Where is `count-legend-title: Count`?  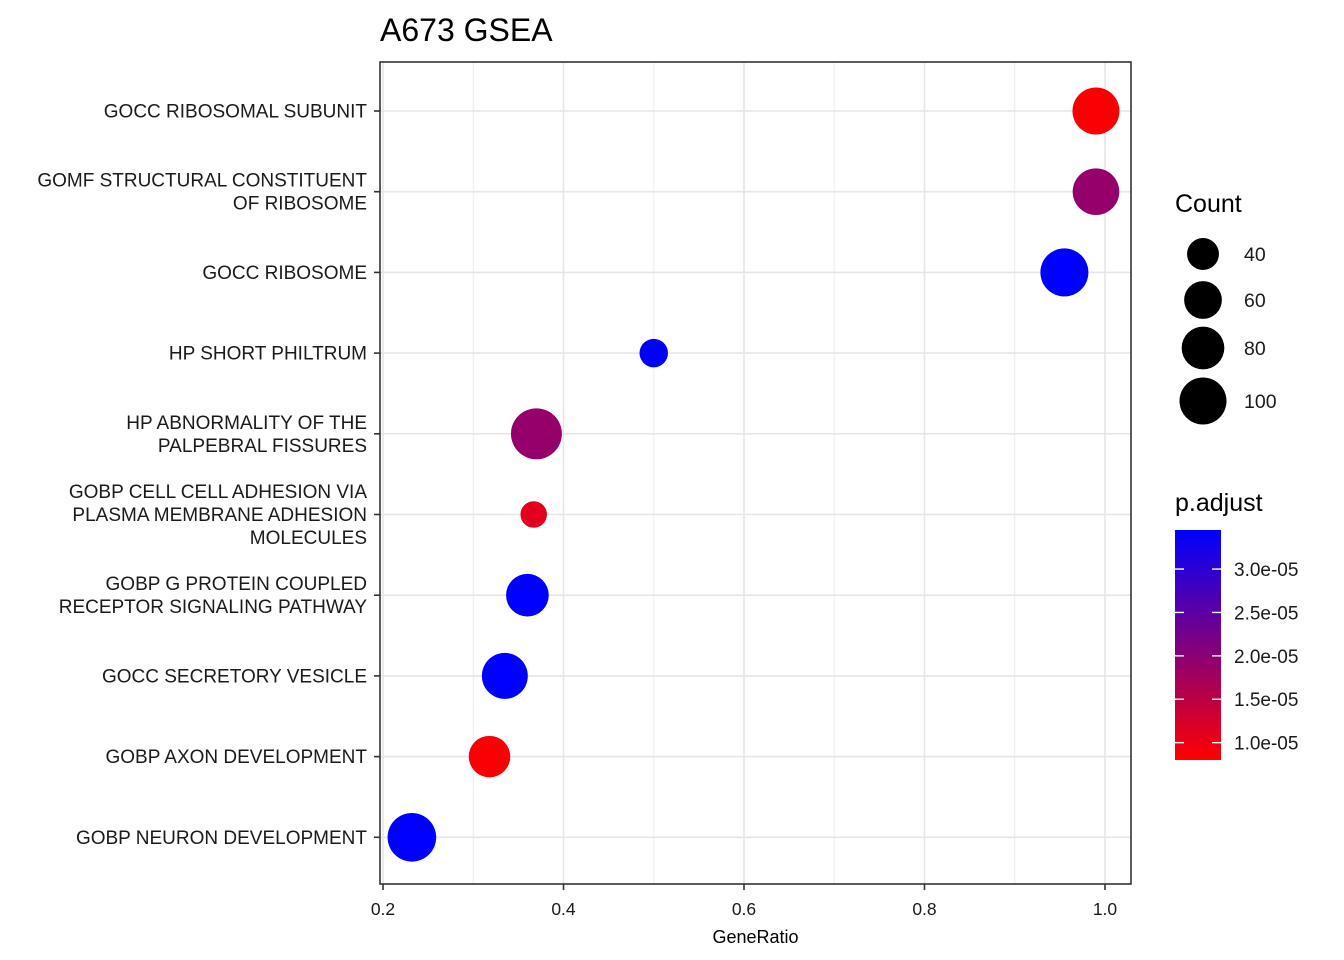
count-legend-title: Count is located at coordinates (1208, 204).